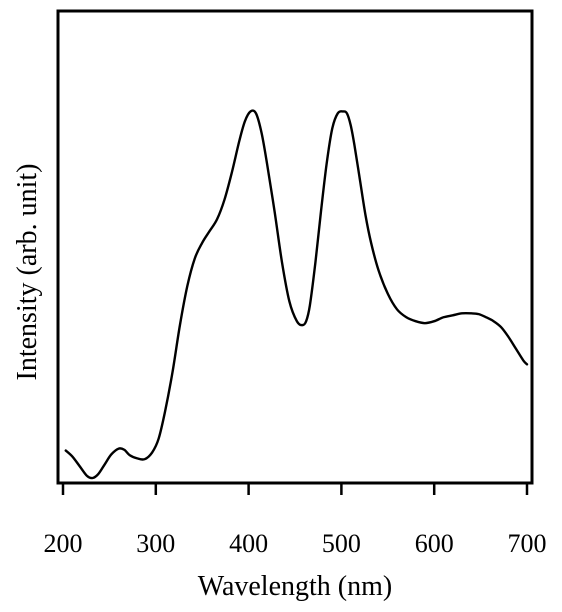 The height and width of the screenshot is (612, 562). I want to click on x-tick-label-600: 600, so click(434, 543).